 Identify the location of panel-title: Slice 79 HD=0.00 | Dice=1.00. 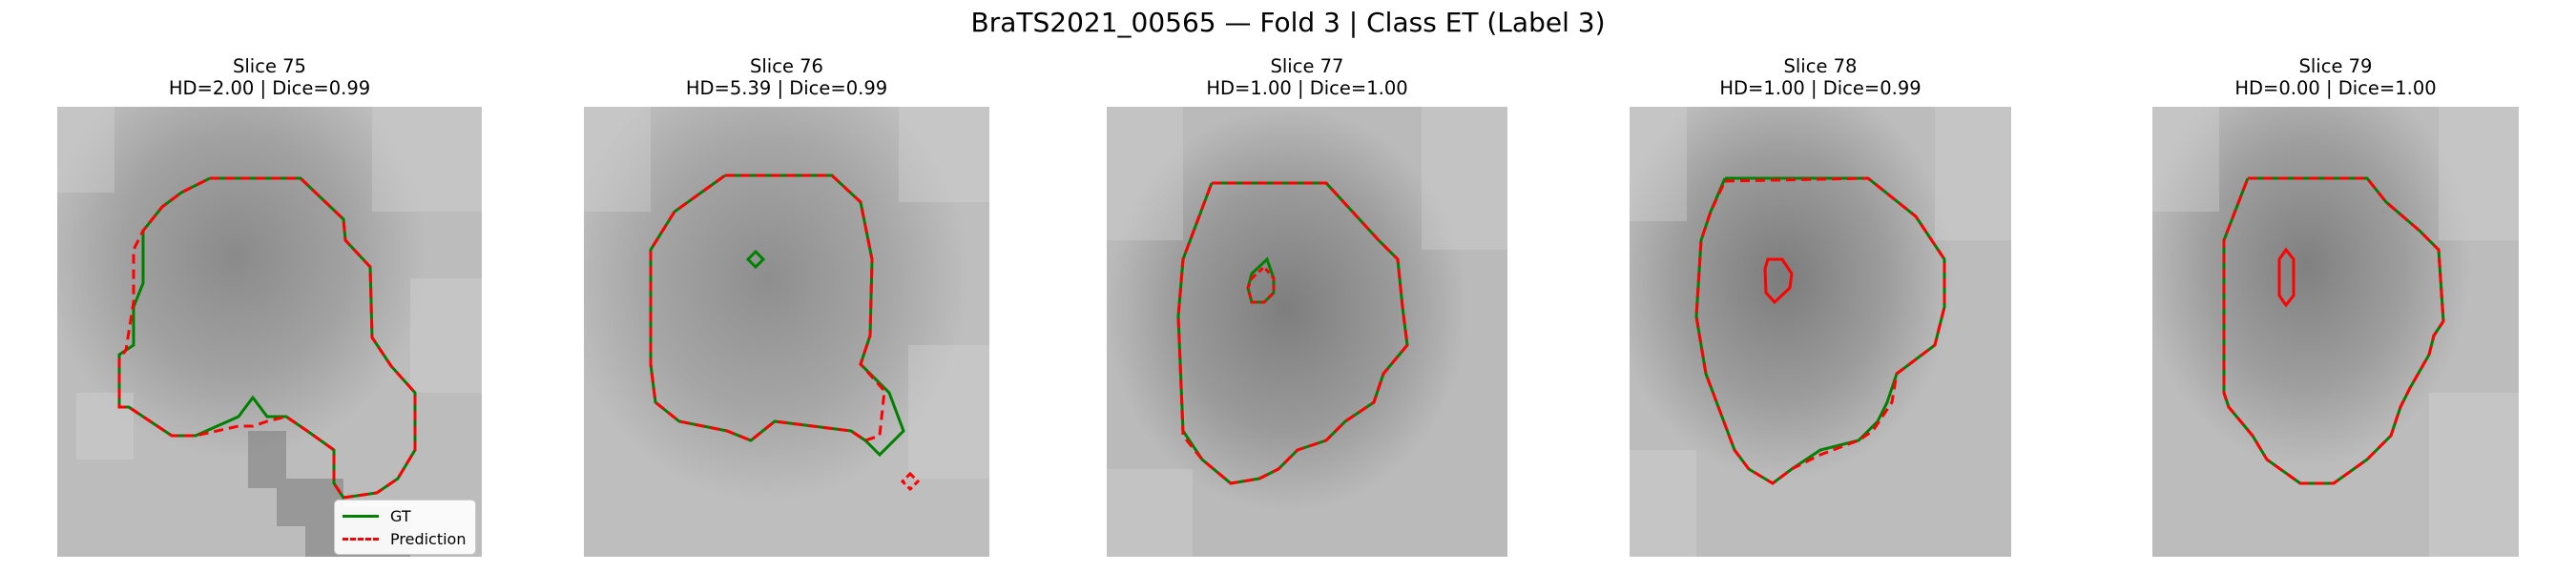
(2335, 77).